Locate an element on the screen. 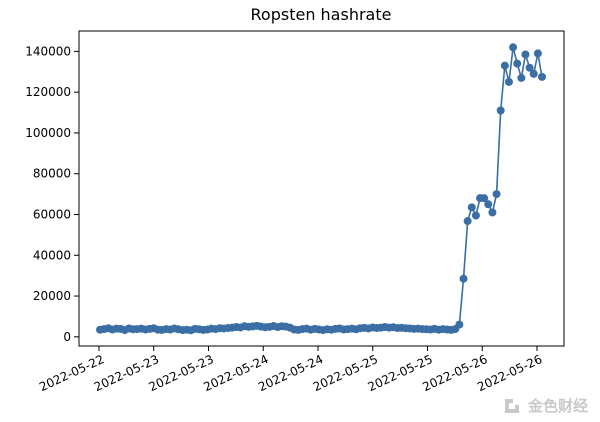 The image size is (600, 422). chart-title: Ropsten hashrate is located at coordinates (321, 14).